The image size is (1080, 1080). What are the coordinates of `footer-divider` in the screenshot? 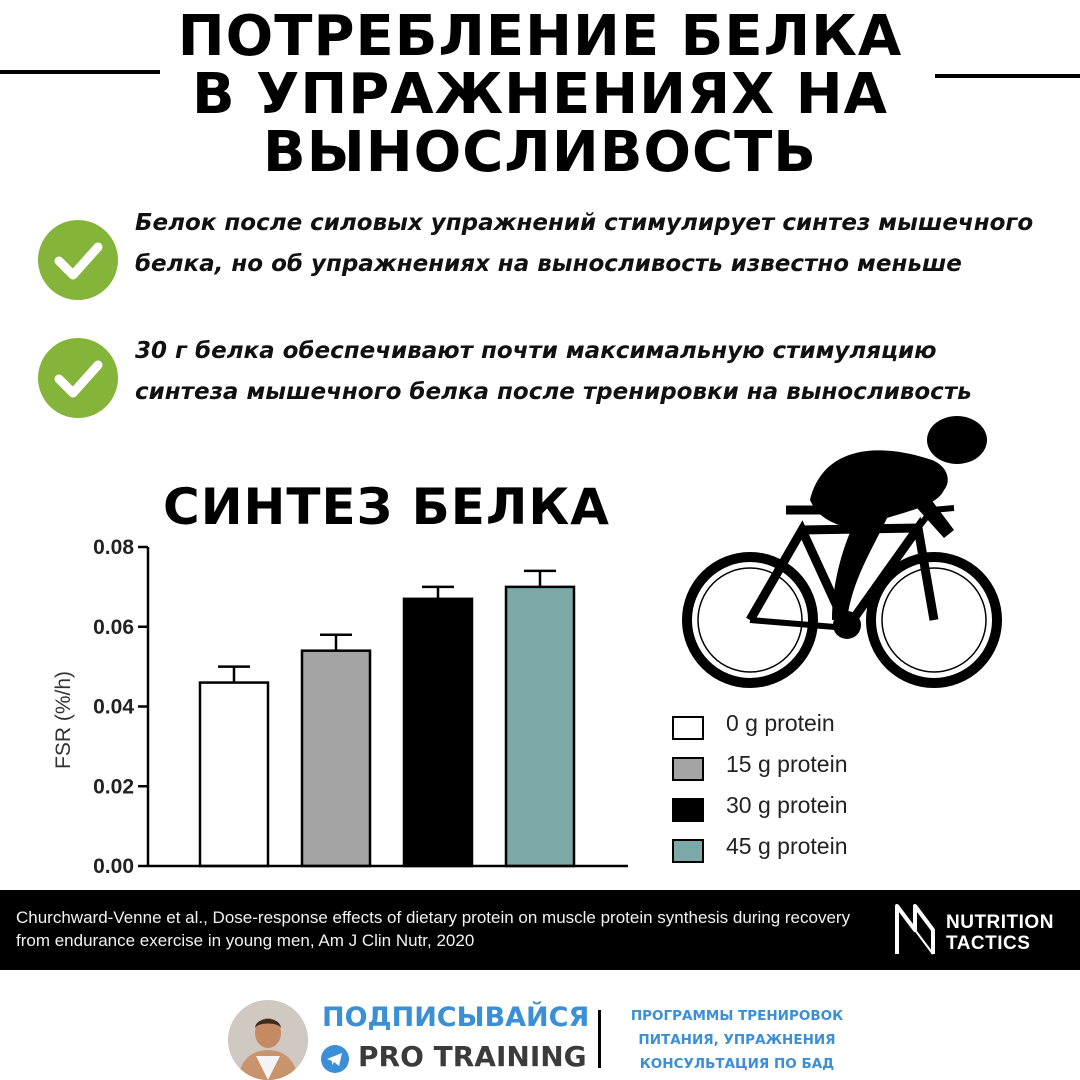 It's located at (599, 1039).